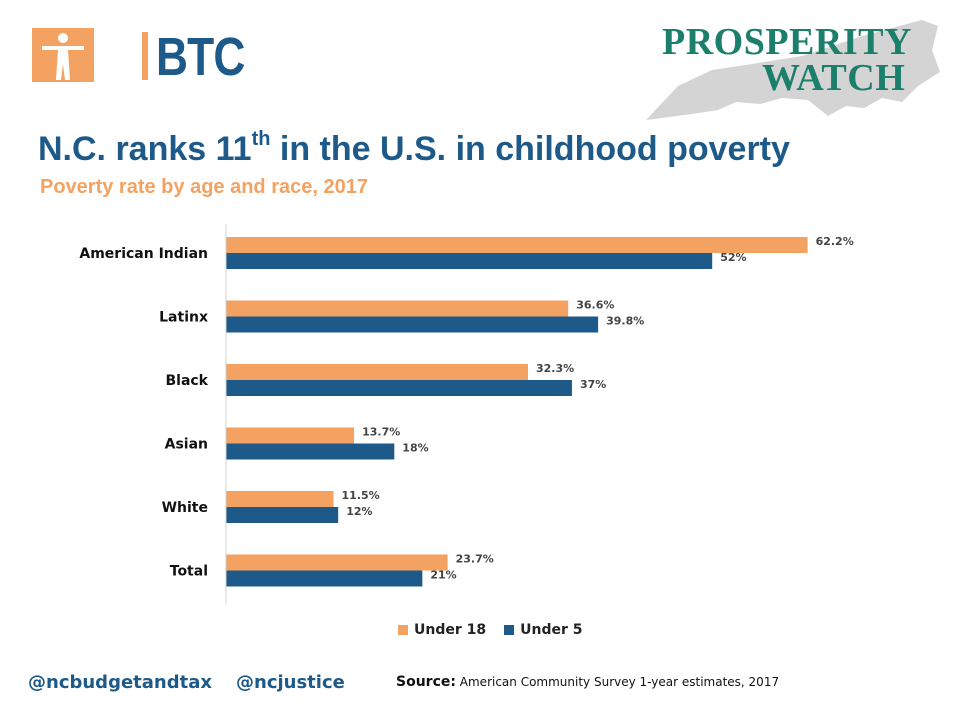 The width and height of the screenshot is (960, 720). What do you see at coordinates (381, 432) in the screenshot?
I see `data-label-under-18-asian: 13.7%` at bounding box center [381, 432].